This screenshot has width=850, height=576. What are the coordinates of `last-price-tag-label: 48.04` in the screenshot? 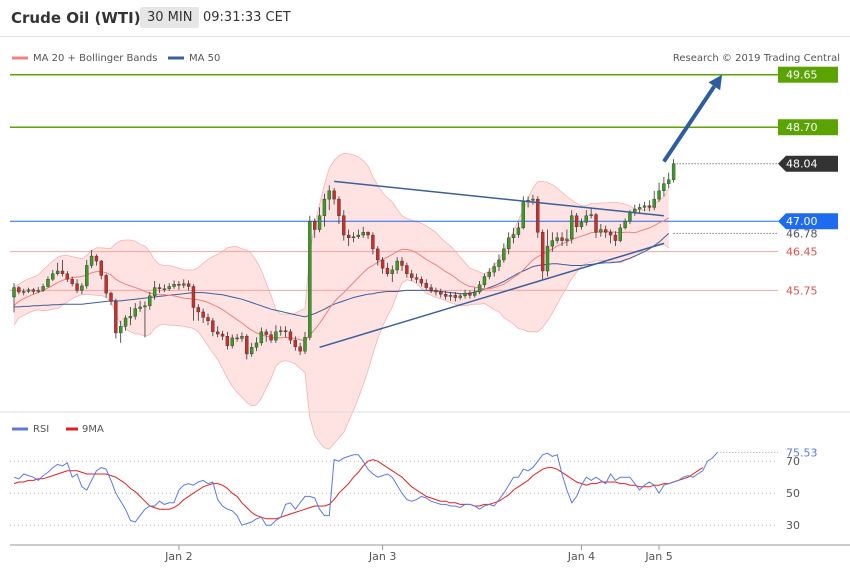 It's located at (802, 164).